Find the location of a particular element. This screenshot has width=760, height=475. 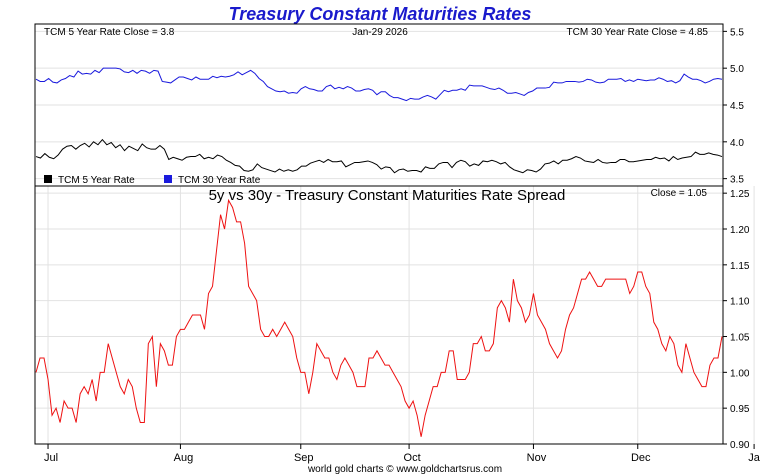

top-series-tcm-5-year-rate is located at coordinates (379, 156).